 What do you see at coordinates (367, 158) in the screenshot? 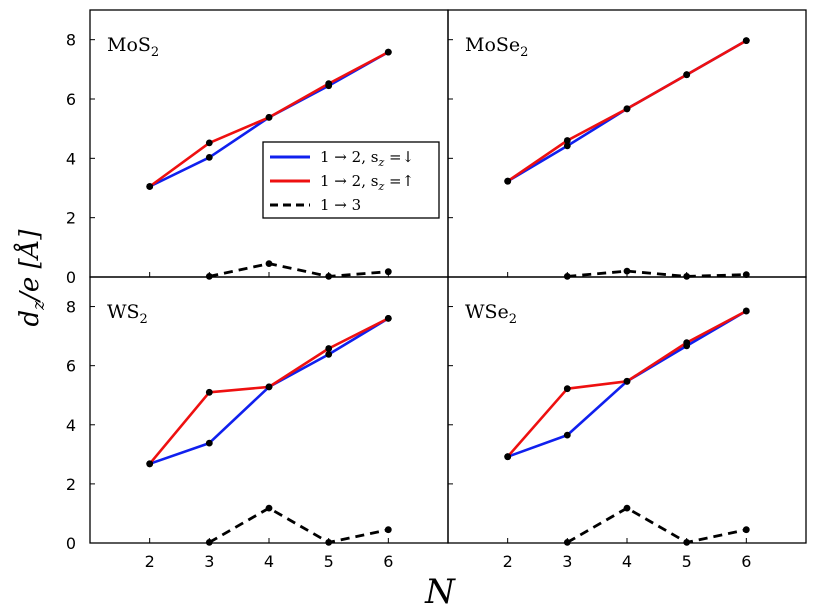
I see `legend-label-1: 1 → 2, sz =↓` at bounding box center [367, 158].